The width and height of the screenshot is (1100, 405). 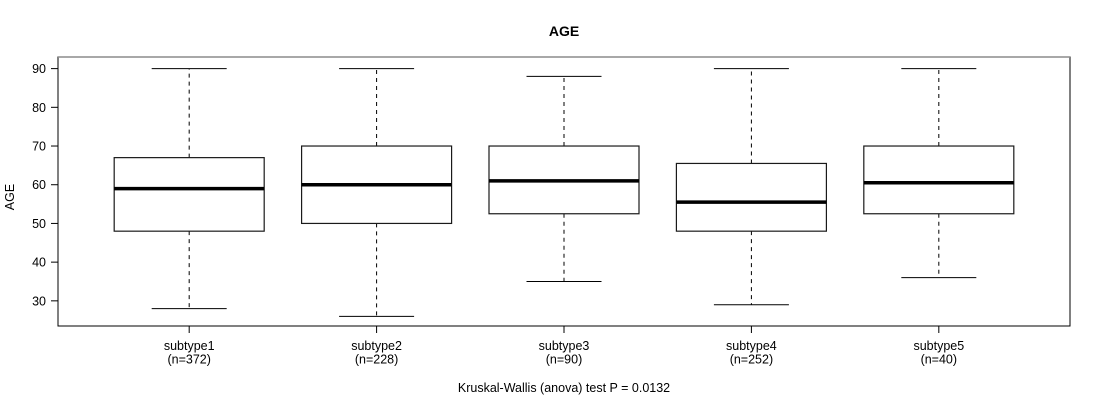 I want to click on boxplot-group-subtype4: subtype4(n=252), so click(x=751, y=217).